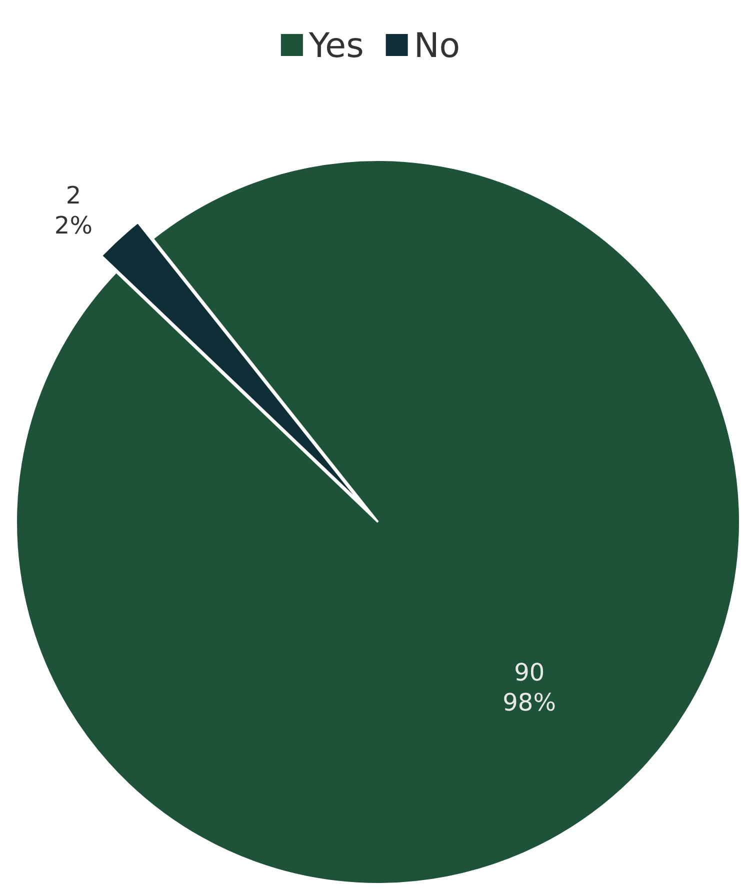 This screenshot has height=893, width=741. What do you see at coordinates (437, 46) in the screenshot?
I see `legend-label: No` at bounding box center [437, 46].